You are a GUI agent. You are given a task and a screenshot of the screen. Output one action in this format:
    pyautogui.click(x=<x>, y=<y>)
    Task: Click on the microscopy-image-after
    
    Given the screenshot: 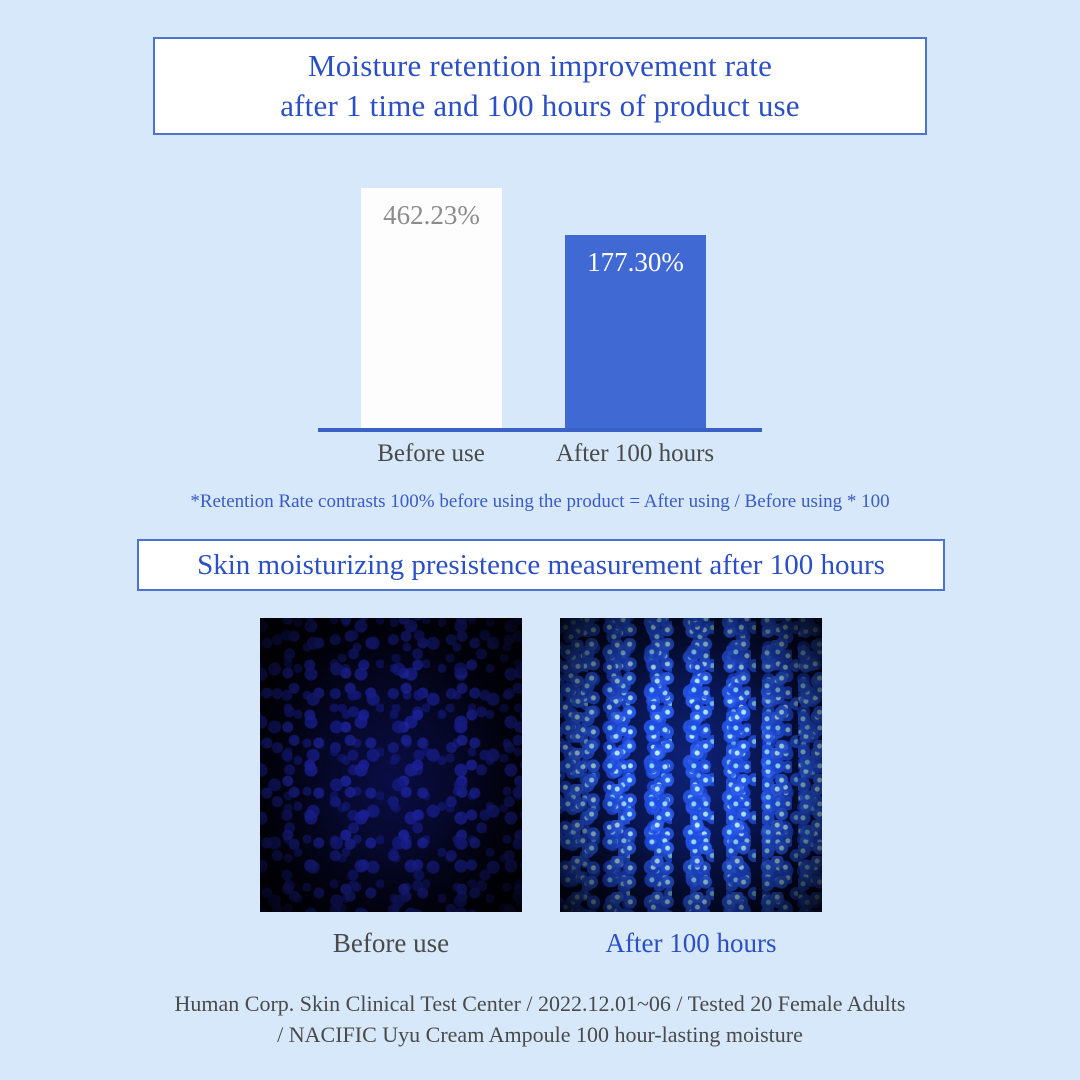 What is the action you would take?
    pyautogui.click(x=691, y=765)
    